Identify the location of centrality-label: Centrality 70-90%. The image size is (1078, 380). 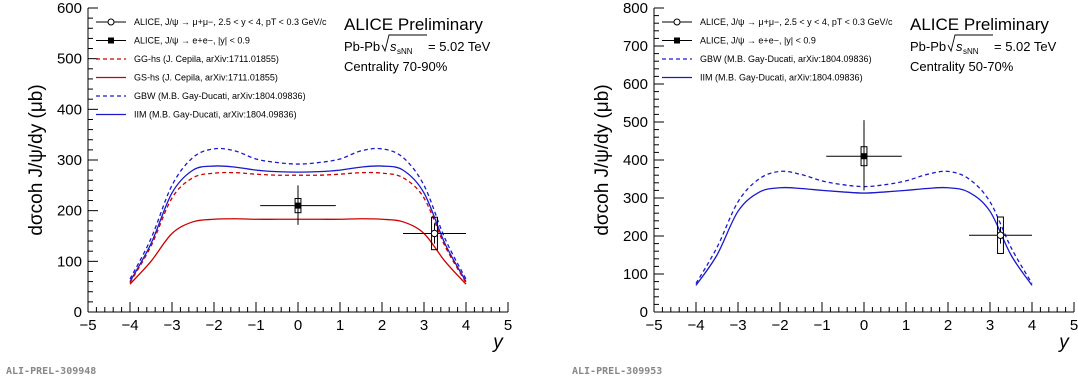
(396, 66).